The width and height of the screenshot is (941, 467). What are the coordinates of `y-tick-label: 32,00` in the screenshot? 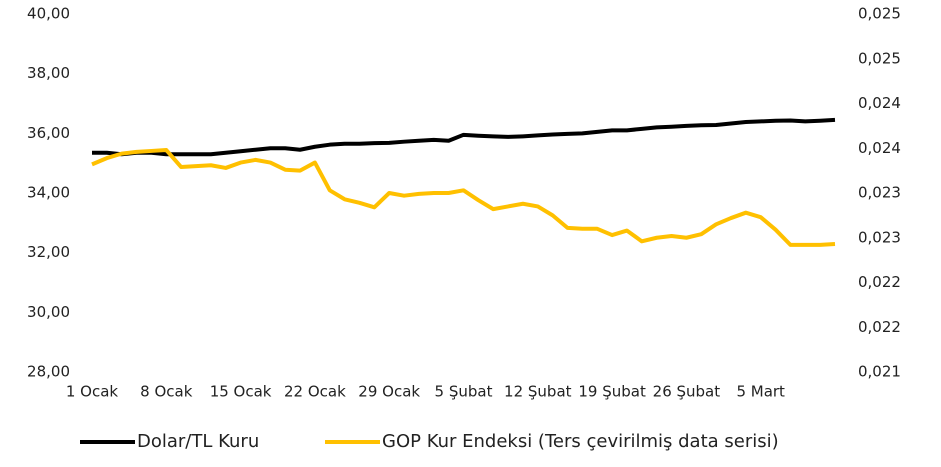 It's located at (48, 252).